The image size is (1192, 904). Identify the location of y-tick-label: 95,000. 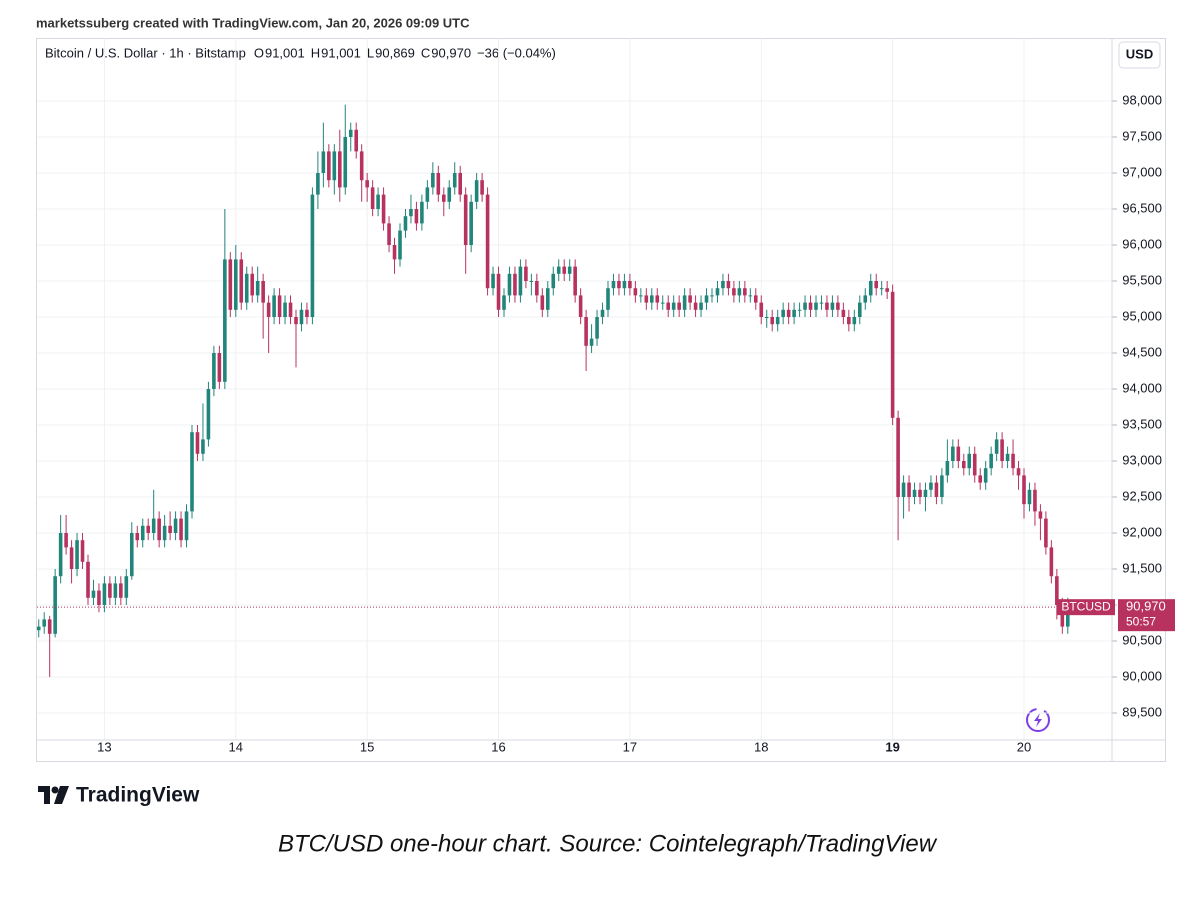
(1142, 315).